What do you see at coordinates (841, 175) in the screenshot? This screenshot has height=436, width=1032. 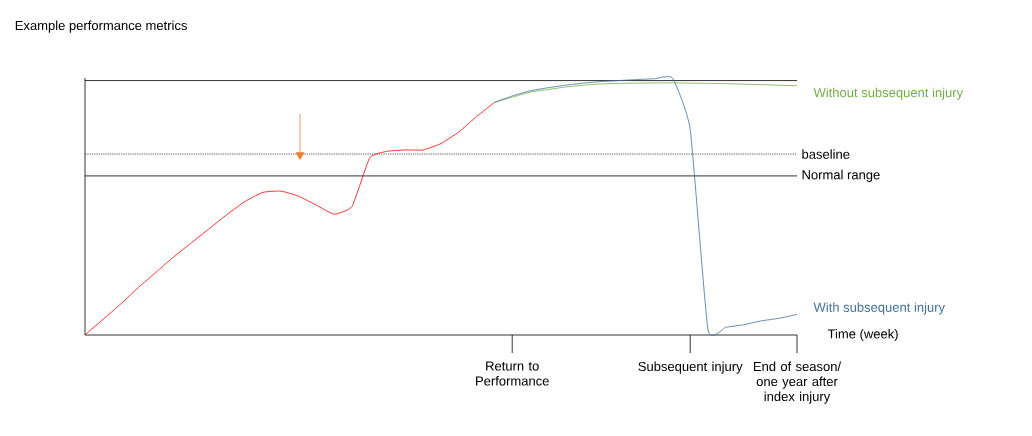 I see `ref-line-label: Normal range` at bounding box center [841, 175].